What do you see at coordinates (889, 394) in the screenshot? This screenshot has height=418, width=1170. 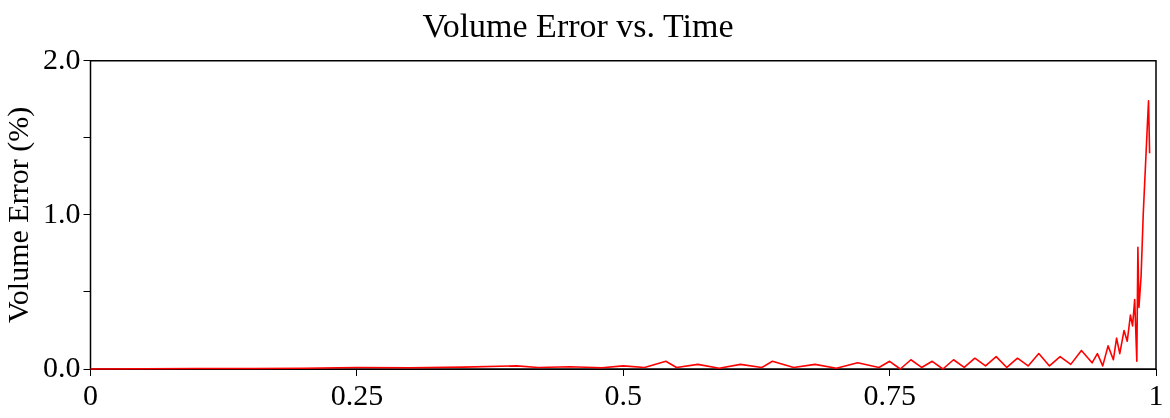 I see `x-tick-label: 0.75` at bounding box center [889, 394].